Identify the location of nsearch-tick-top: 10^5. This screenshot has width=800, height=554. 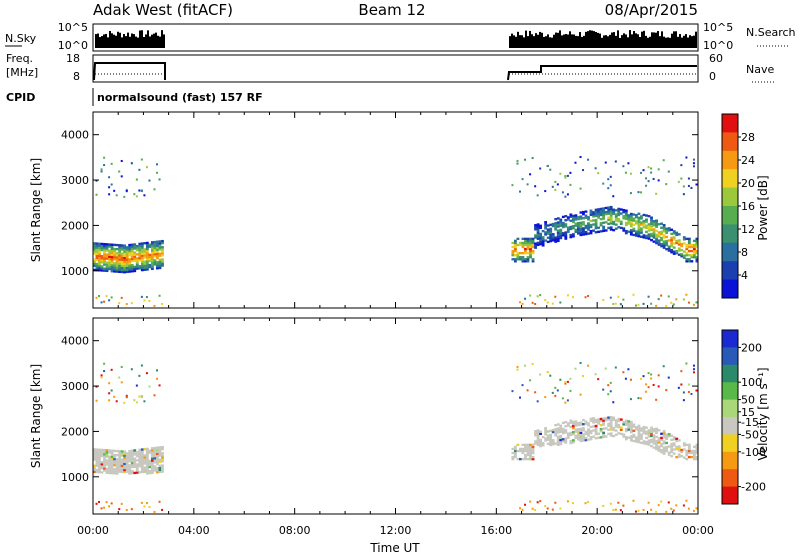
(718, 27).